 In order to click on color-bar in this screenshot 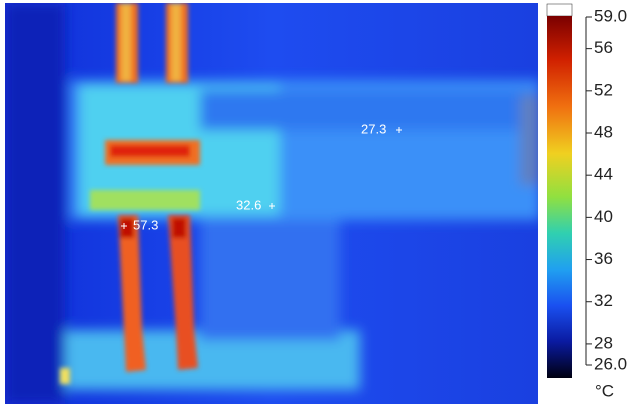, I will do `click(559, 197)`.